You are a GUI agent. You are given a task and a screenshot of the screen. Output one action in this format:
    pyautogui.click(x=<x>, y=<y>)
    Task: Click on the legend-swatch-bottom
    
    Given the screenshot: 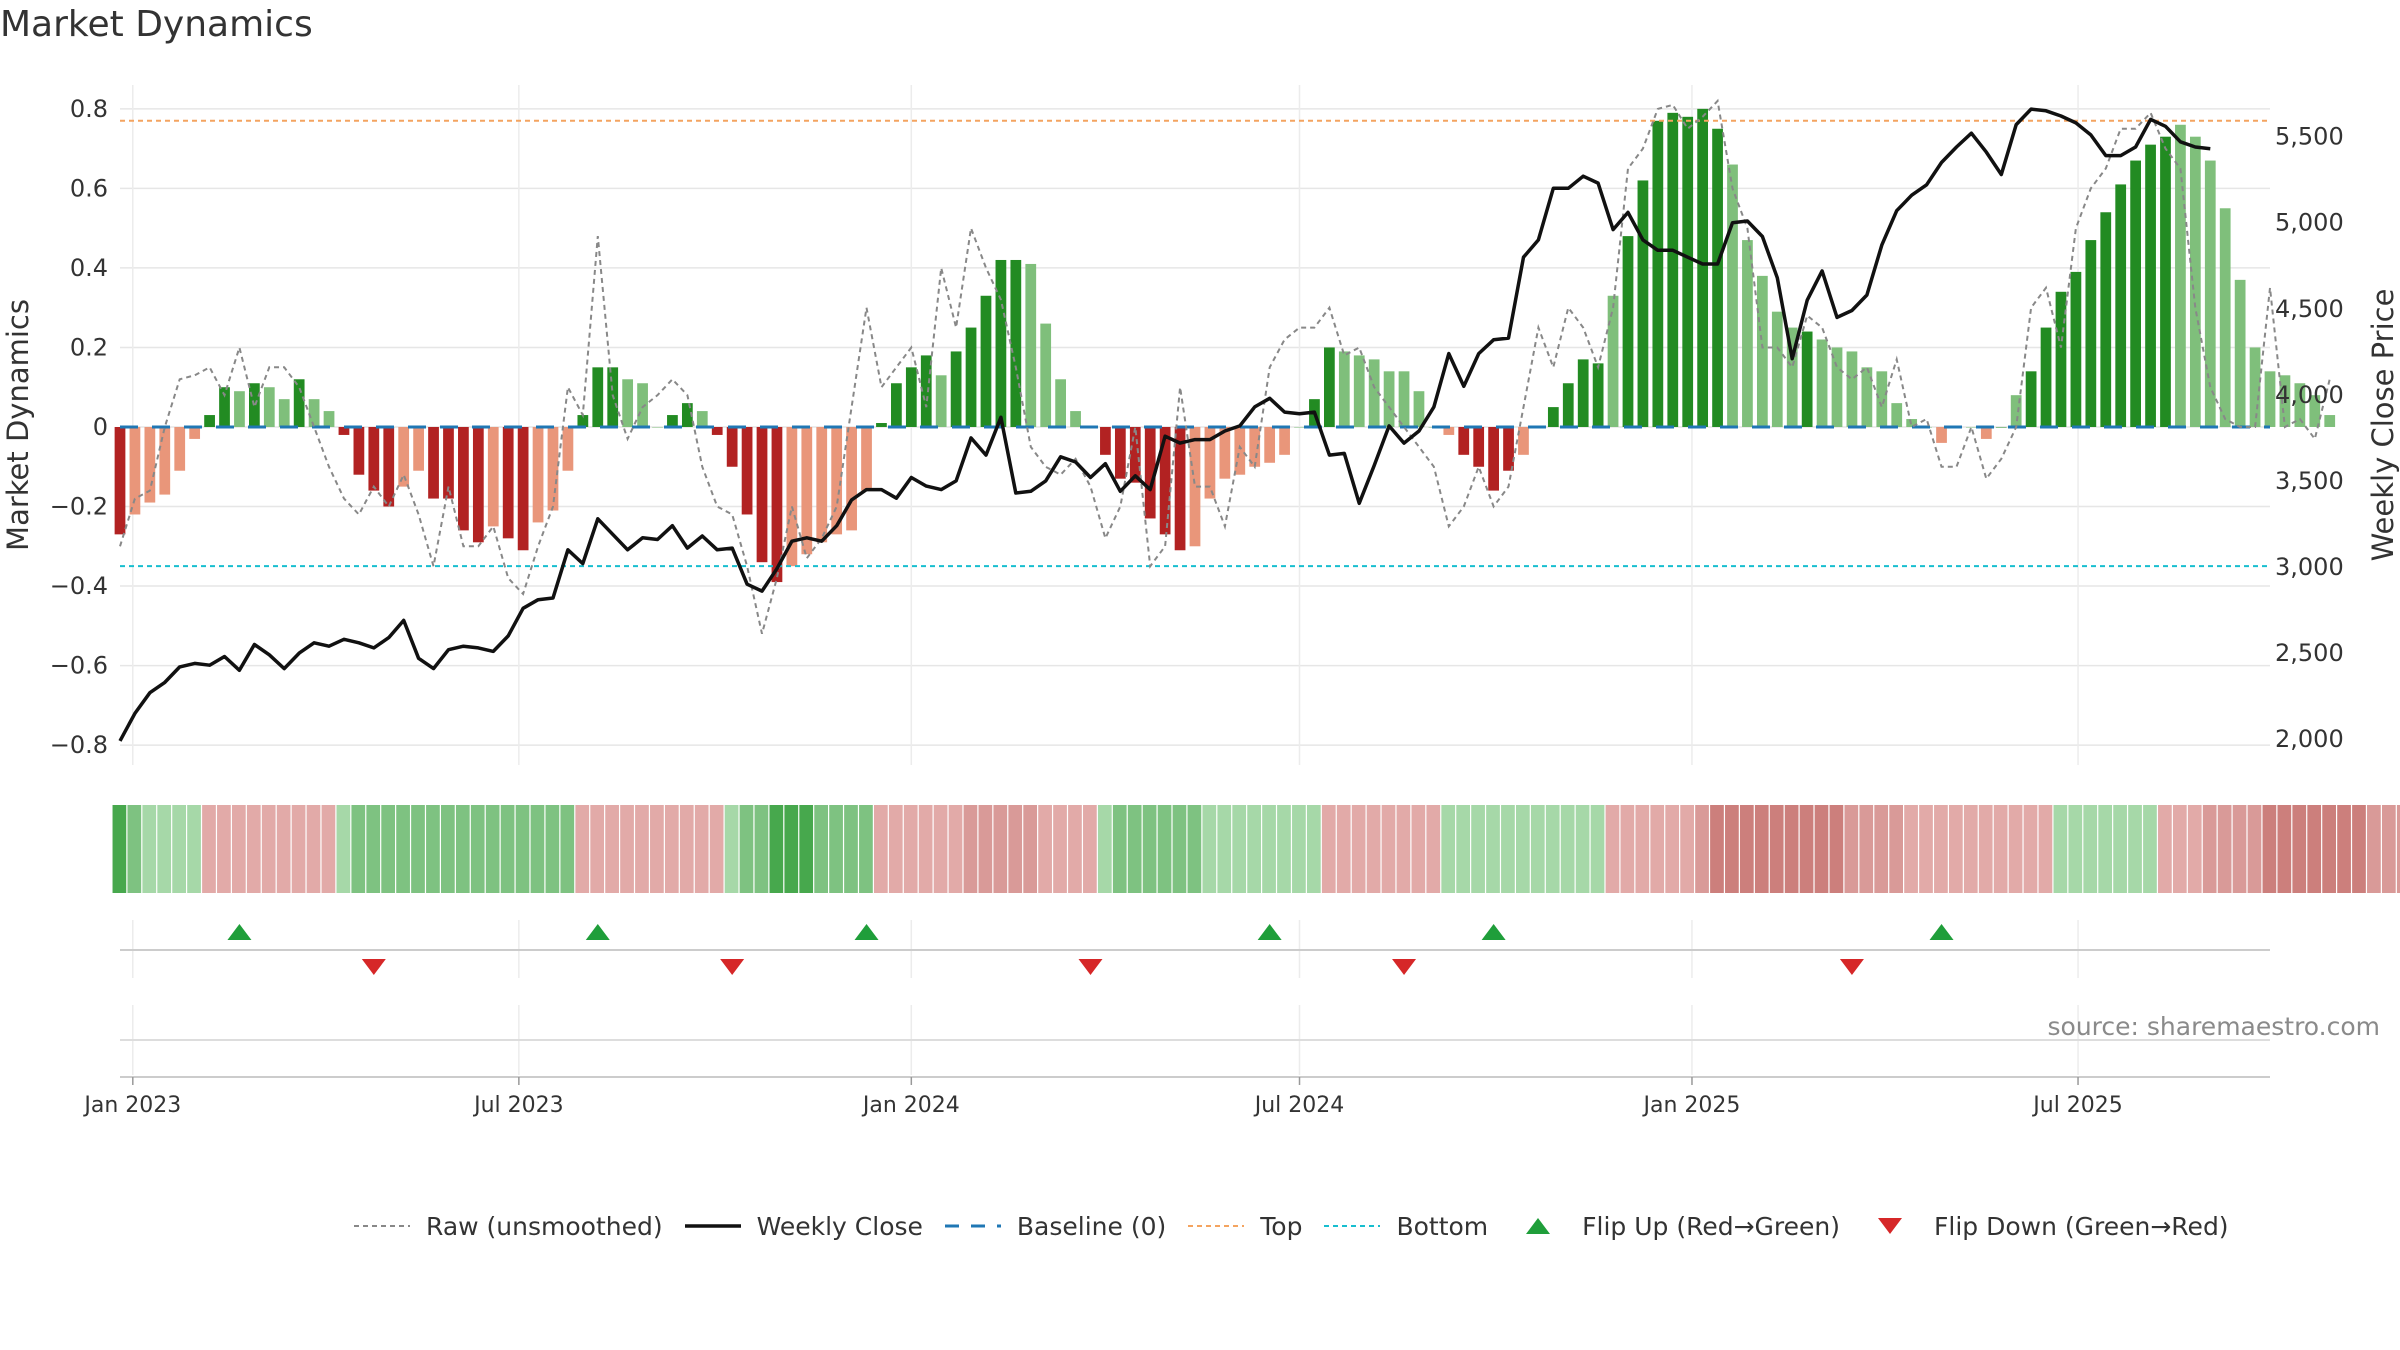 What is the action you would take?
    pyautogui.click(x=1352, y=1226)
    